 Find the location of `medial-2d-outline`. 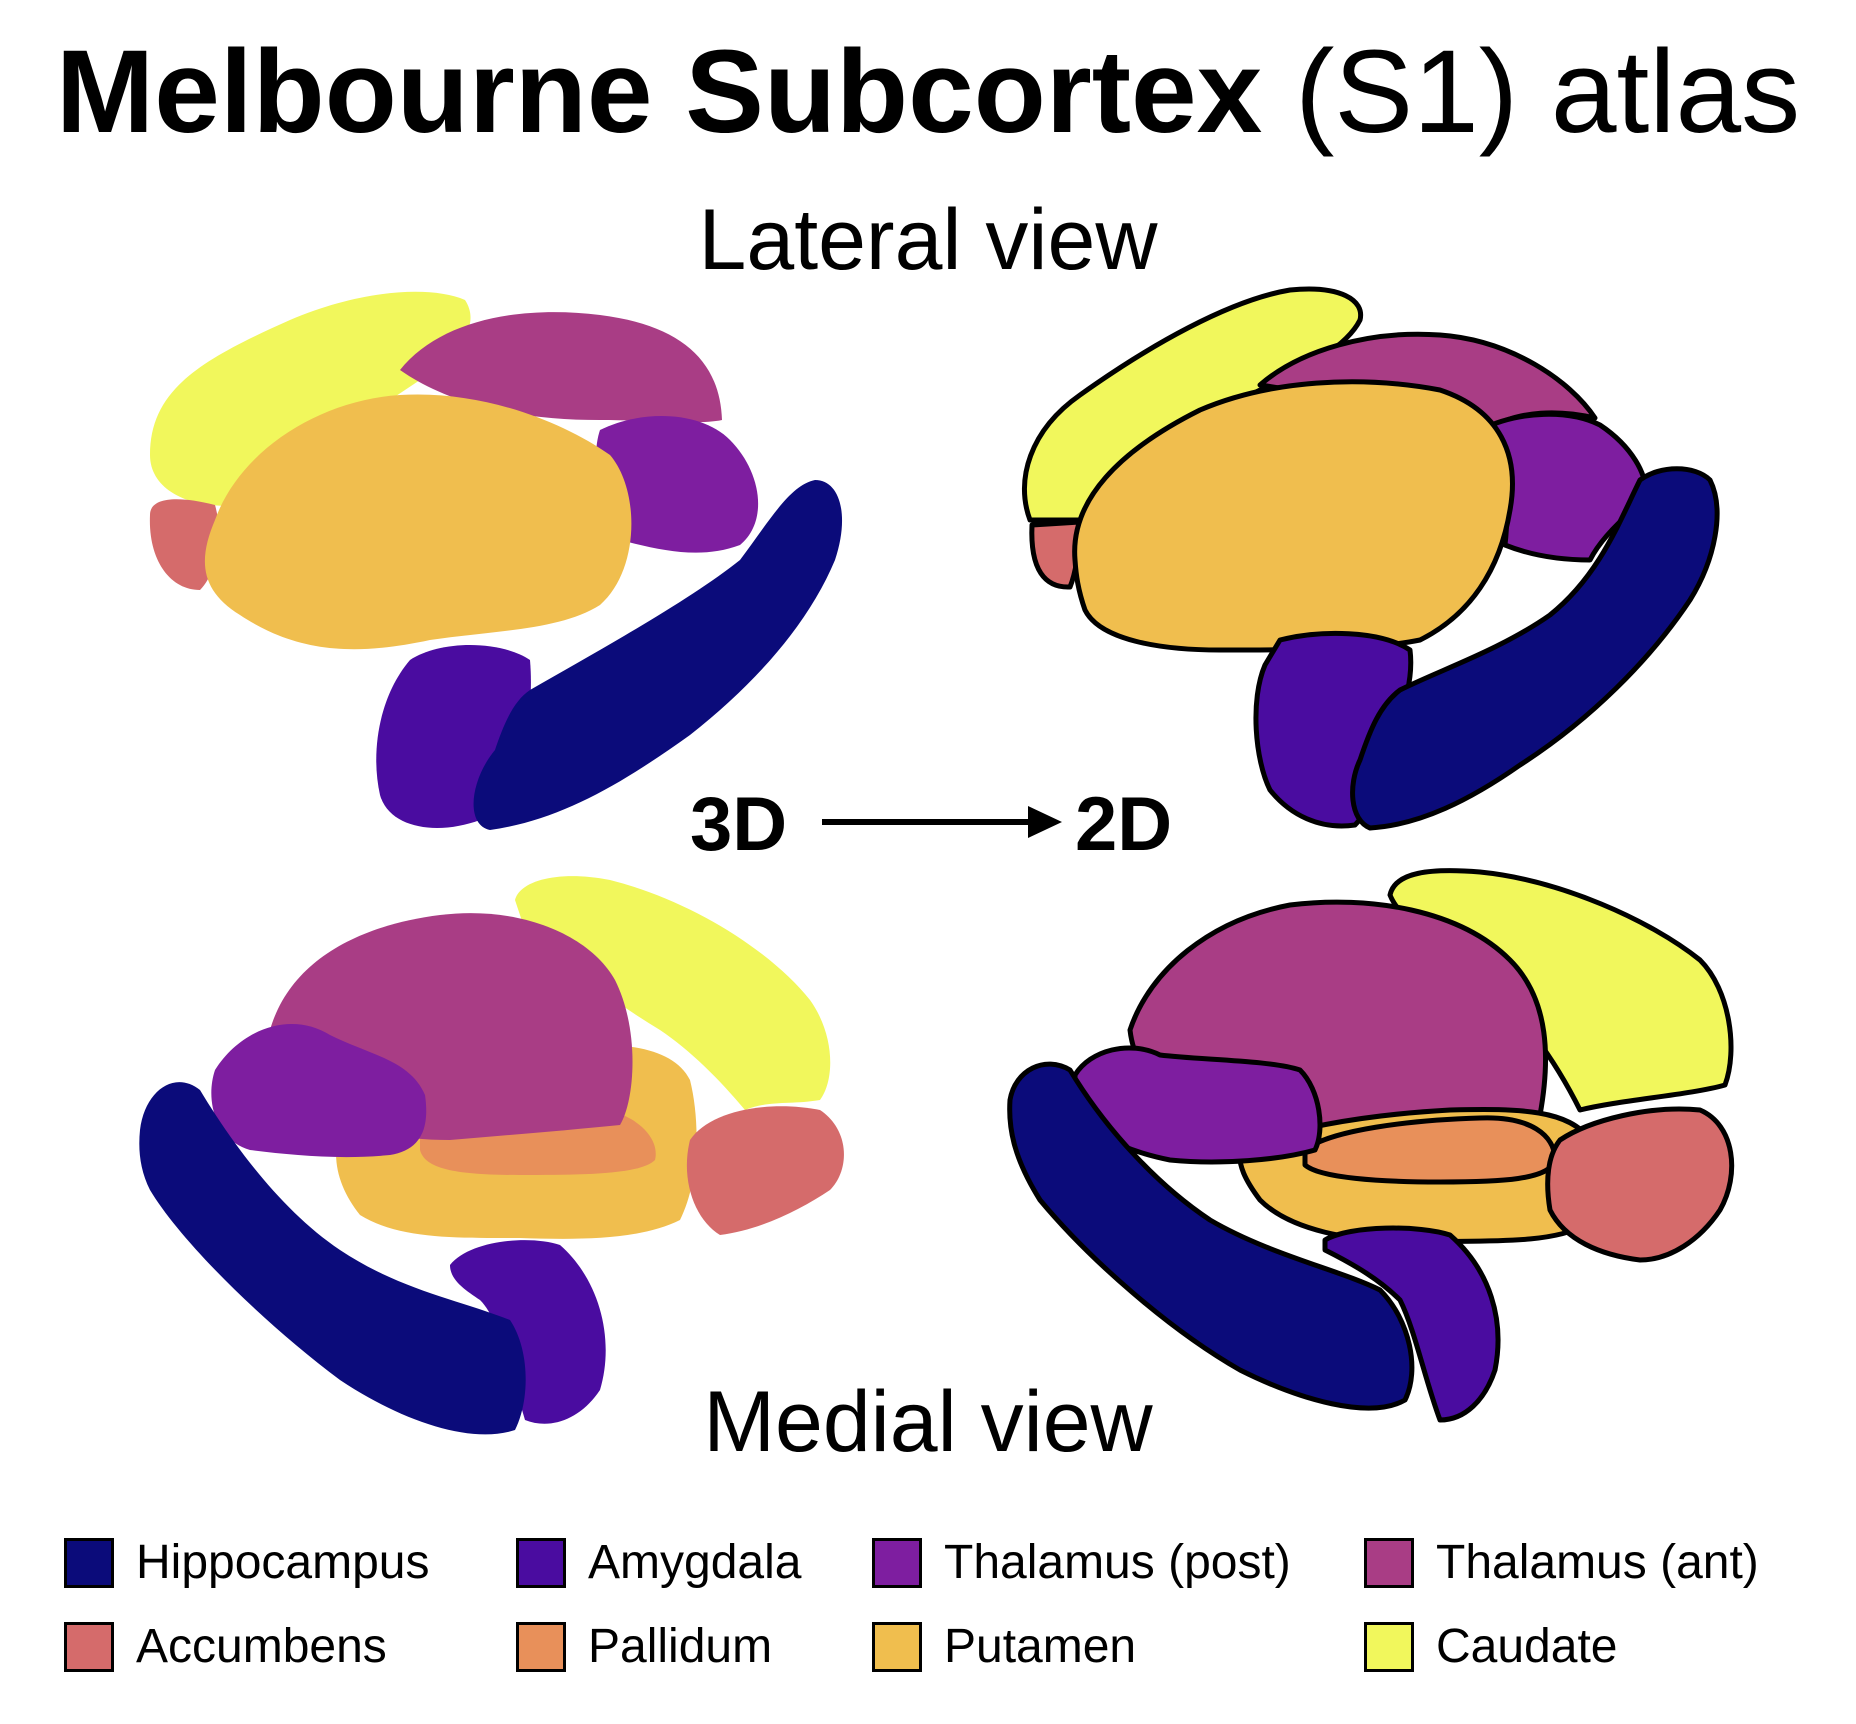

medial-2d-outline is located at coordinates (1371, 1145).